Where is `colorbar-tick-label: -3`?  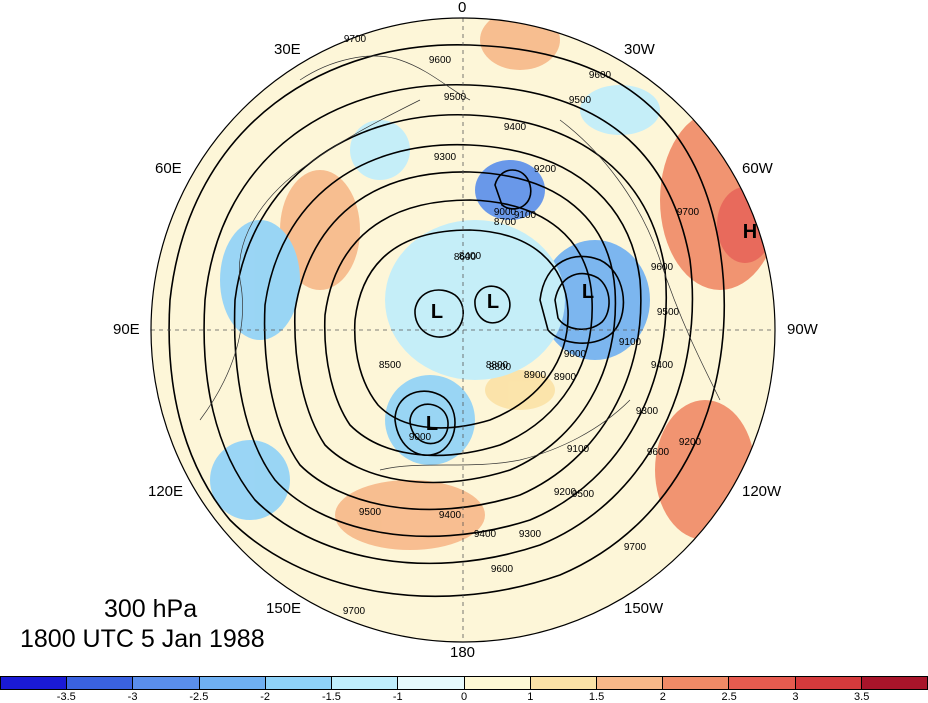 colorbar-tick-label: -3 is located at coordinates (132, 697).